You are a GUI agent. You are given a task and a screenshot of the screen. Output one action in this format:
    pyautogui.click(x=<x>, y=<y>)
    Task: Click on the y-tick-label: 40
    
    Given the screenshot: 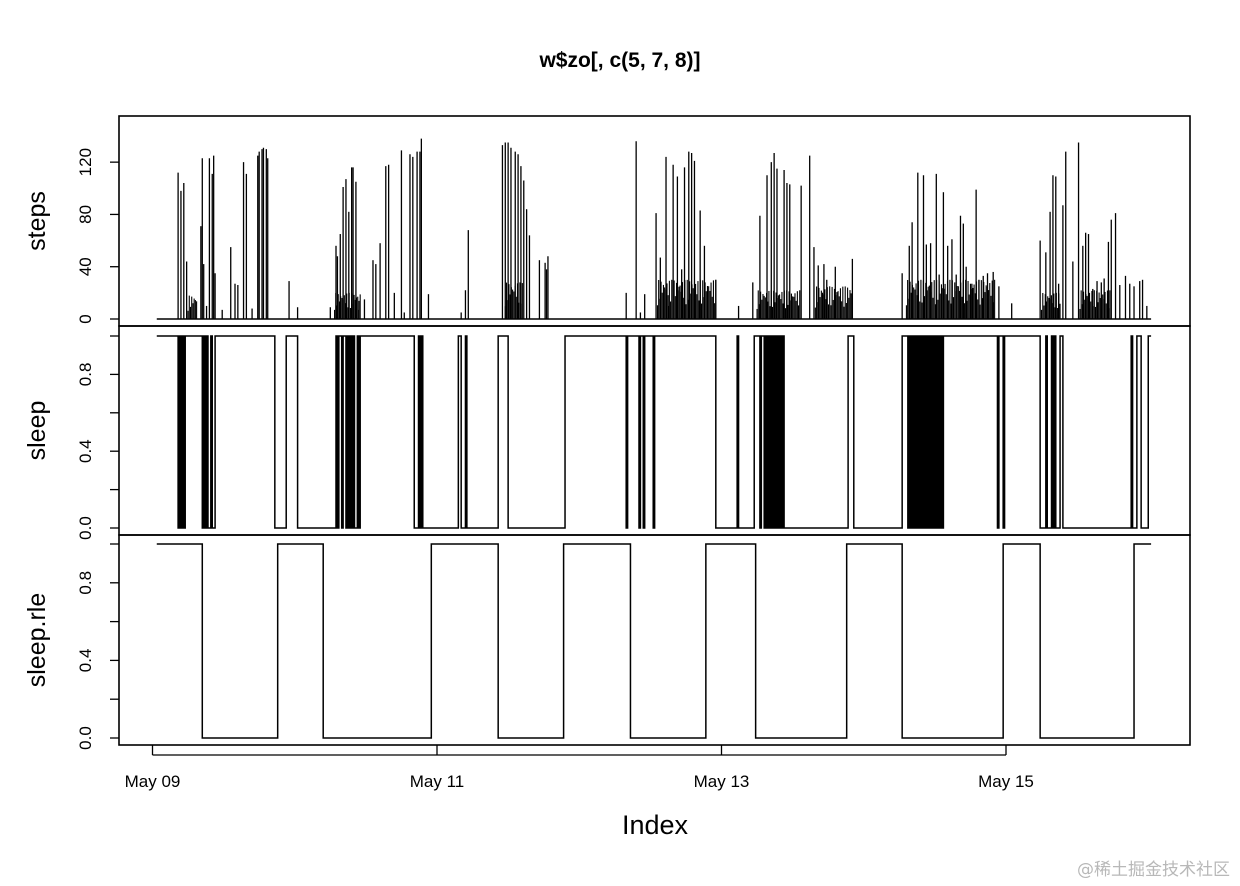 What is the action you would take?
    pyautogui.click(x=85, y=266)
    